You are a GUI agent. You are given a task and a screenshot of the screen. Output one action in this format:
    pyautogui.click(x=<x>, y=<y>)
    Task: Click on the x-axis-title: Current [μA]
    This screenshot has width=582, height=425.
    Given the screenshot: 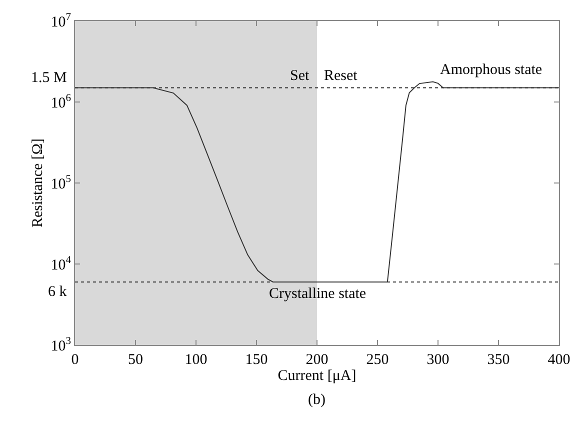 What is the action you would take?
    pyautogui.click(x=317, y=376)
    